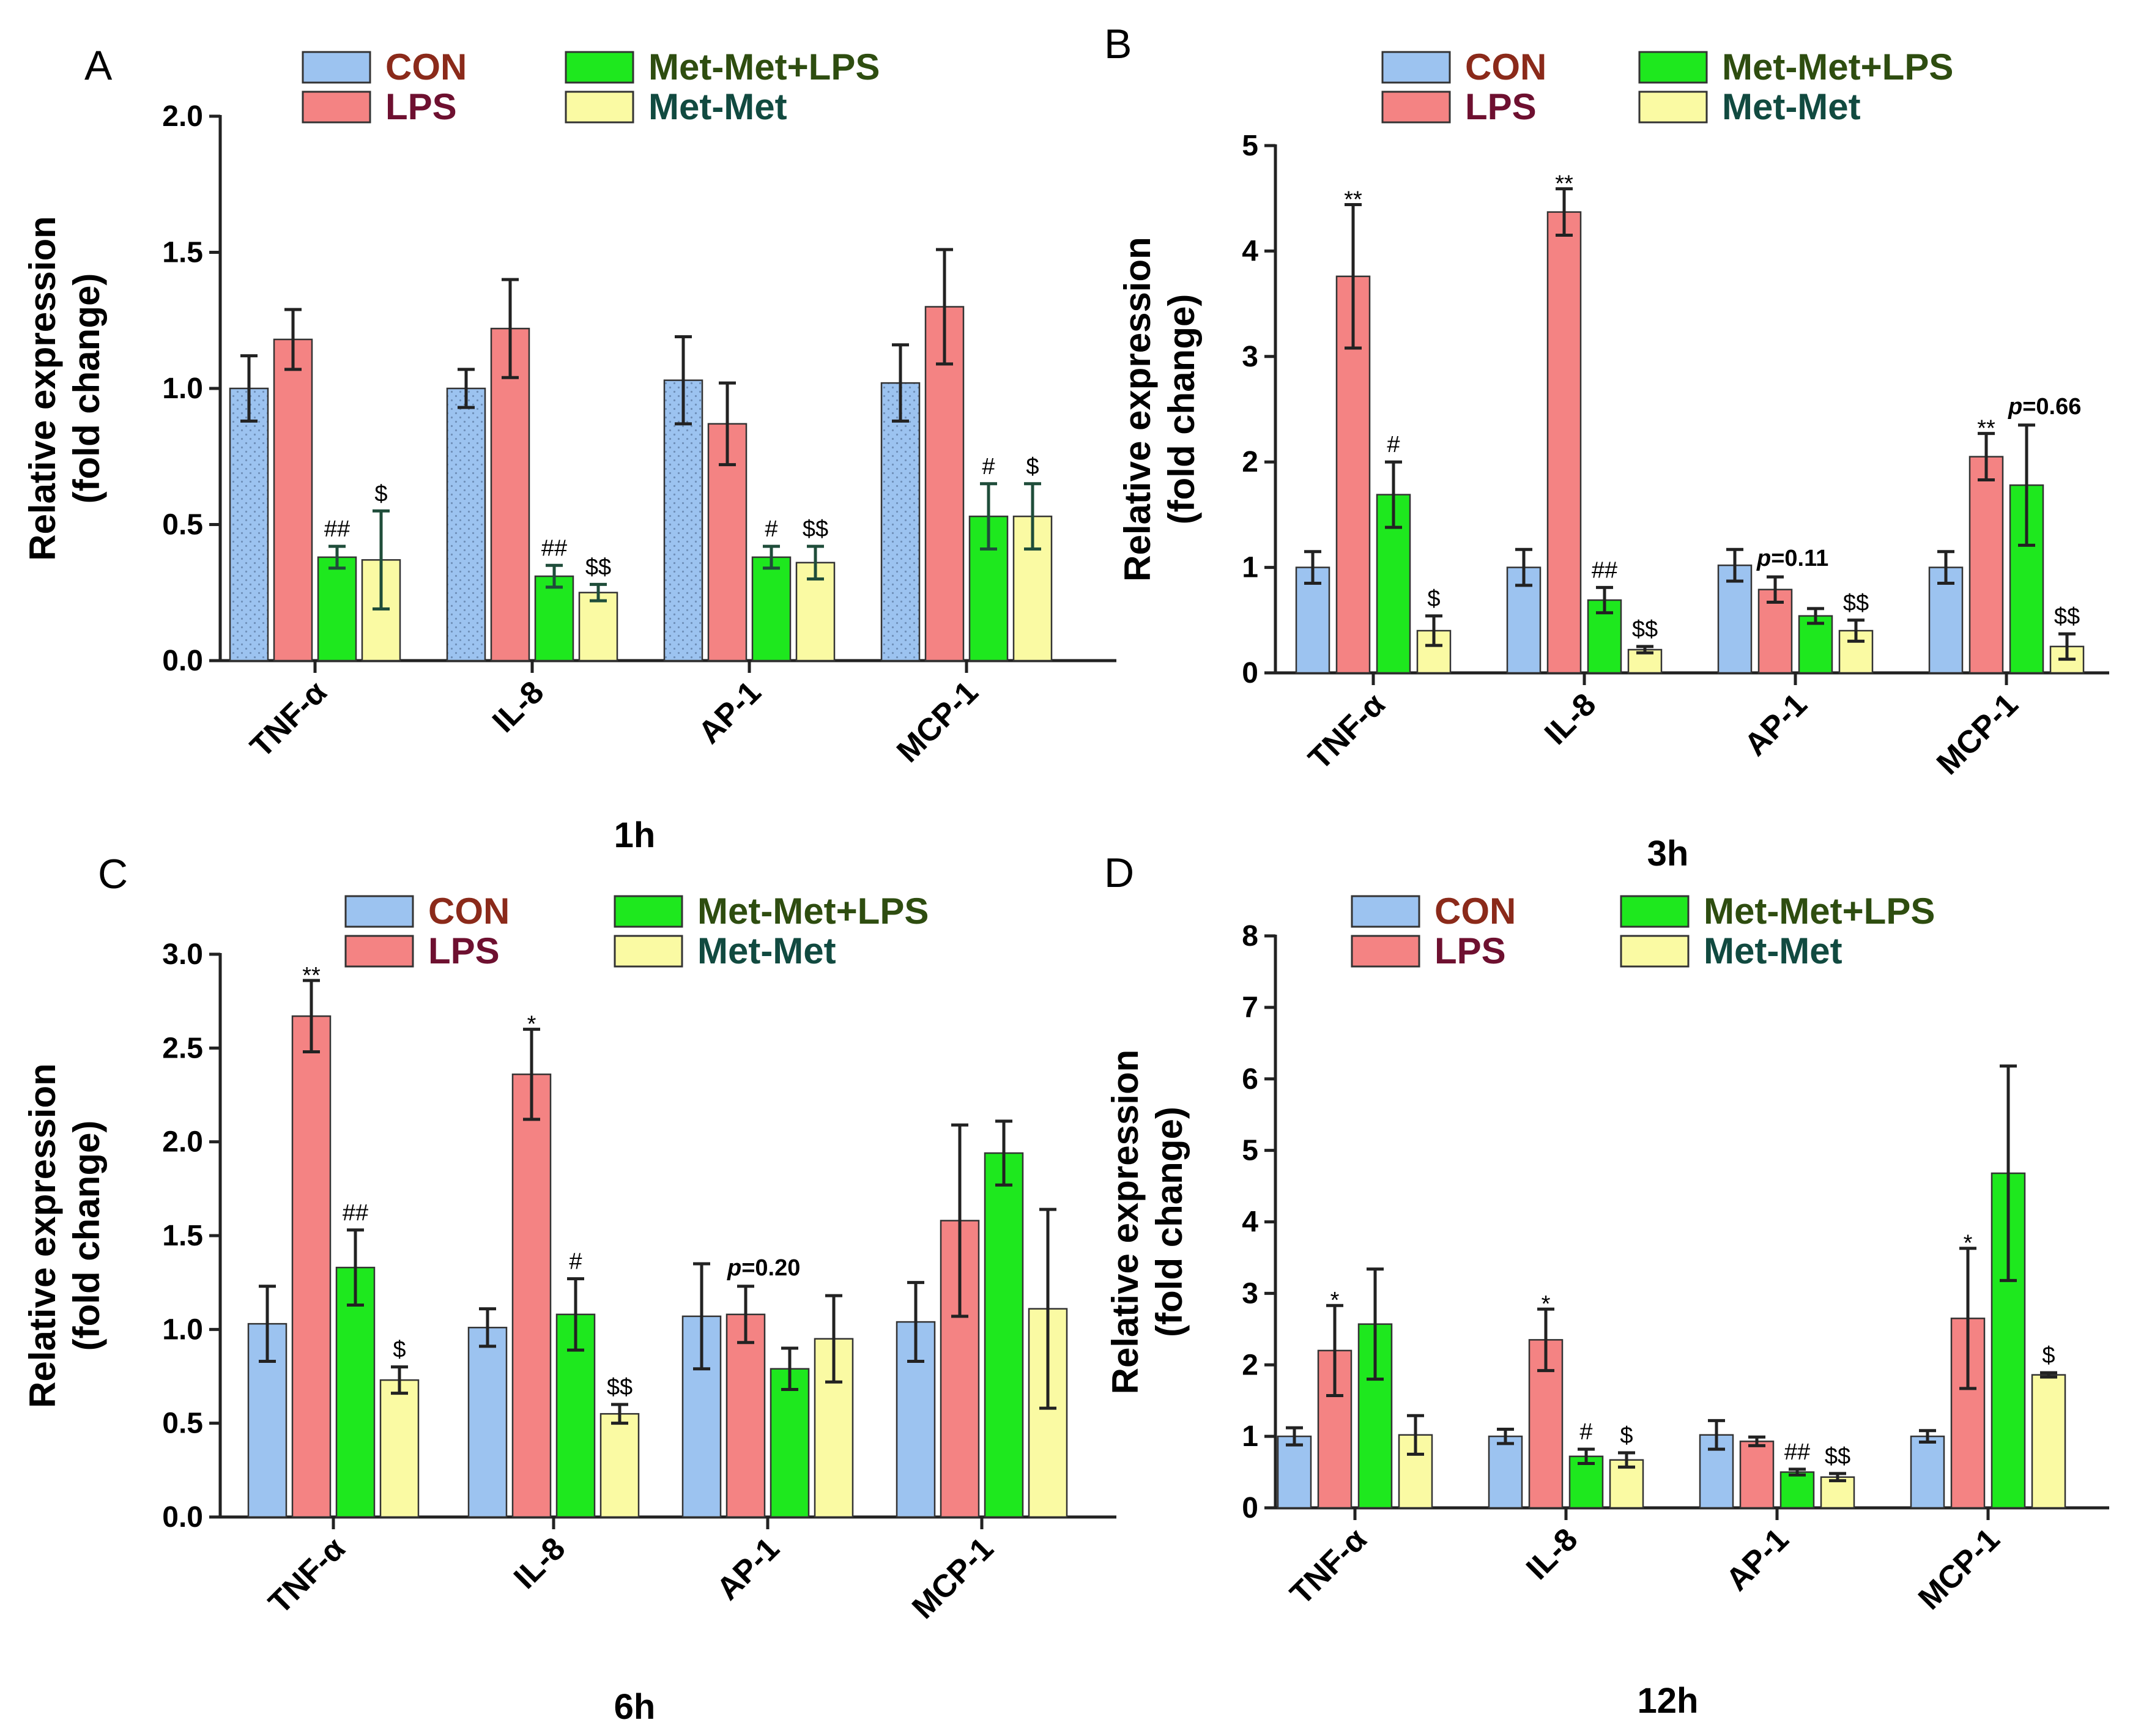 This screenshot has height=1736, width=2141. Describe the element at coordinates (1250, 251) in the screenshot. I see `y-tick-label: 4` at that location.